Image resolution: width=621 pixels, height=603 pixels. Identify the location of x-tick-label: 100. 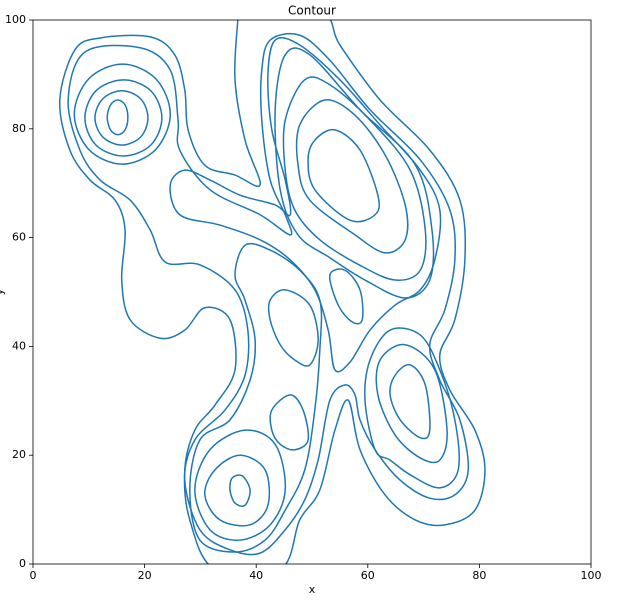
(591, 575).